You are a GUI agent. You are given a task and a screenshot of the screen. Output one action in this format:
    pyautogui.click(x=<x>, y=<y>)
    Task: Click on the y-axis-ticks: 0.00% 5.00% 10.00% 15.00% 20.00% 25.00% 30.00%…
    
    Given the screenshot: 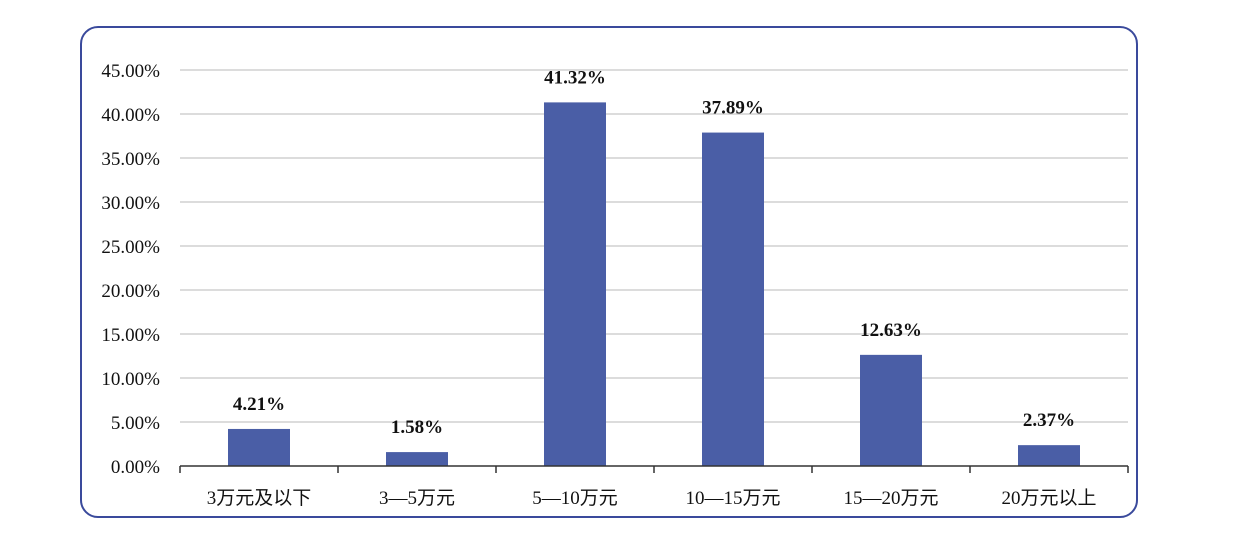 What is the action you would take?
    pyautogui.click(x=130, y=269)
    